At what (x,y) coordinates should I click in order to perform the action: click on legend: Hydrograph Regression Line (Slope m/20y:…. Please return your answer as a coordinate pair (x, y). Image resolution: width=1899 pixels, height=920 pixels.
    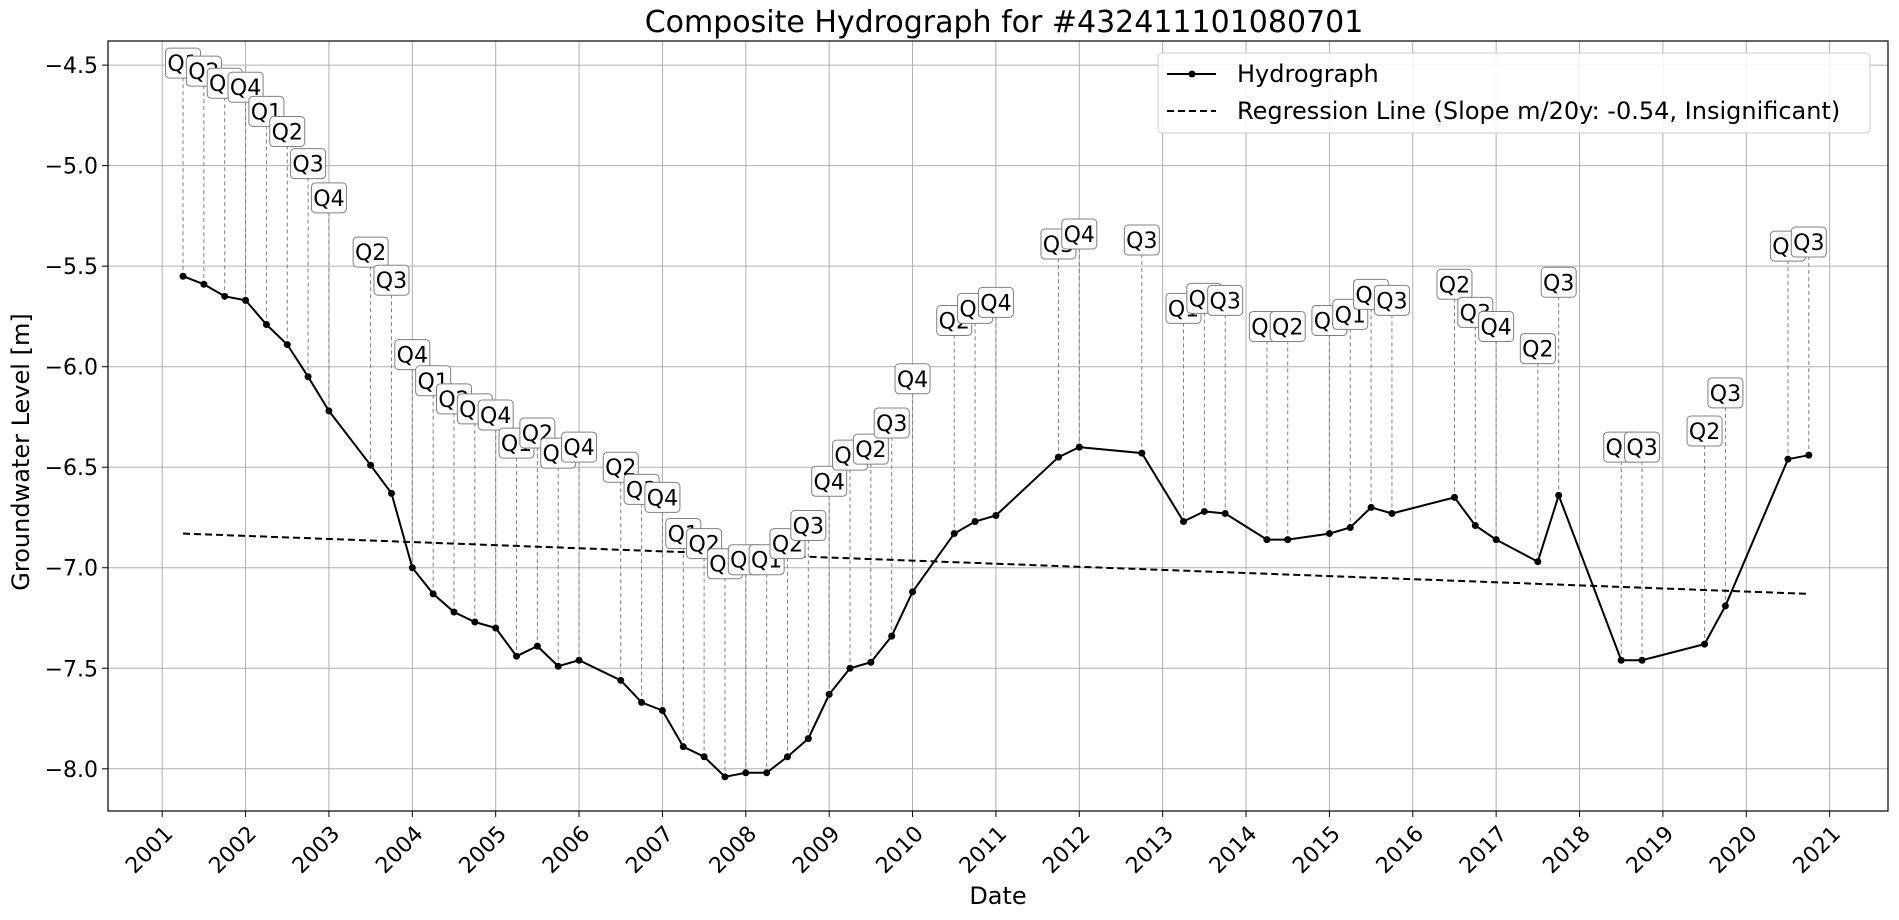
    Looking at the image, I should click on (1514, 93).